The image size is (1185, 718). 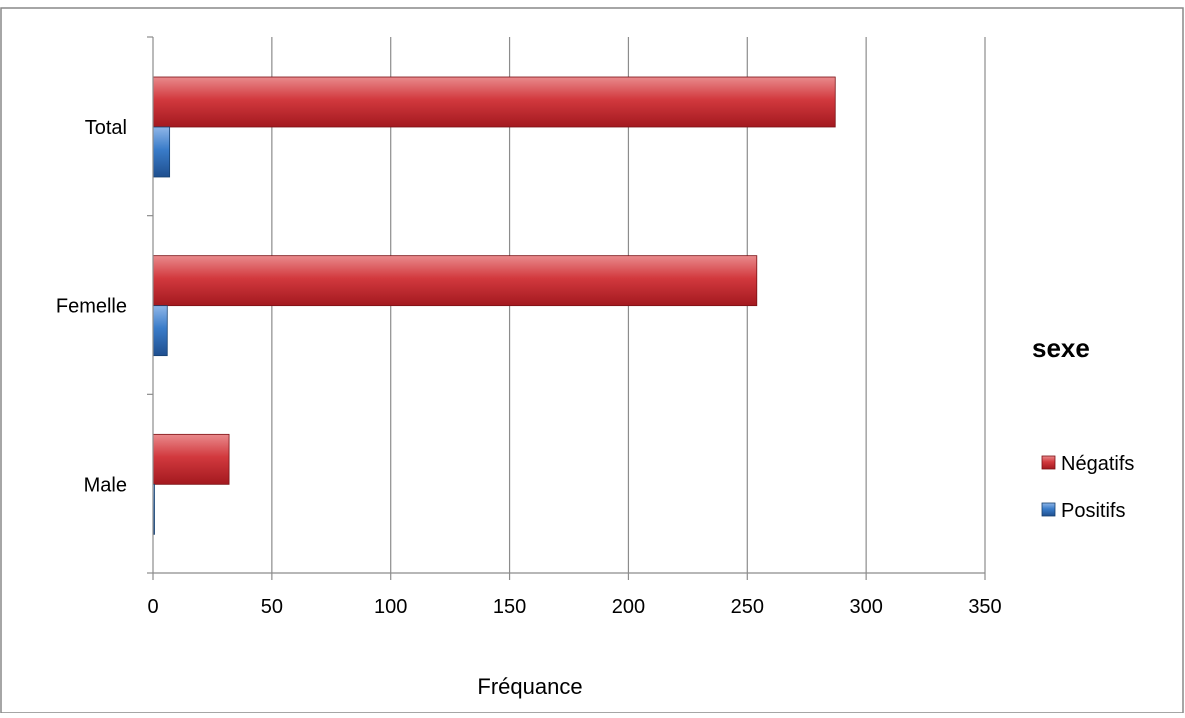 I want to click on legend-entry-negatifs: Négatifs, so click(x=1087, y=464).